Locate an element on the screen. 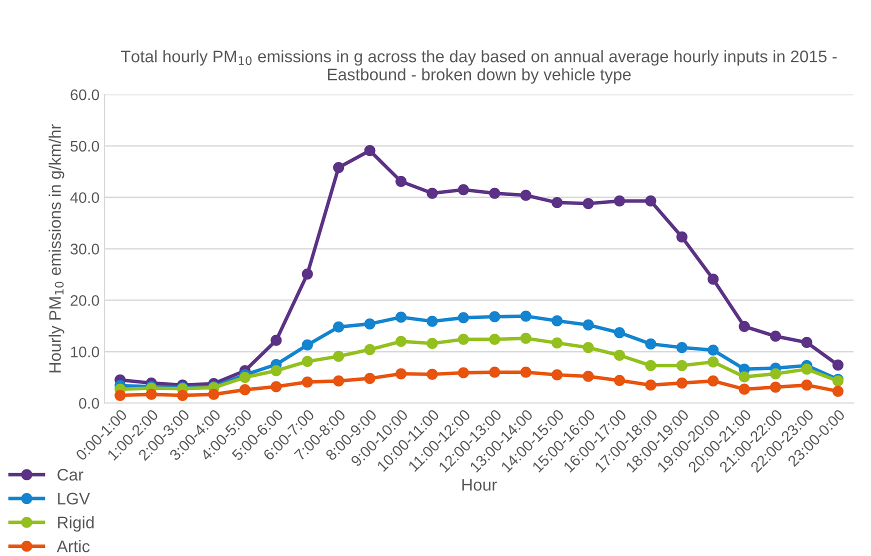 The height and width of the screenshot is (556, 871). x-axis-title: Hour is located at coordinates (479, 485).